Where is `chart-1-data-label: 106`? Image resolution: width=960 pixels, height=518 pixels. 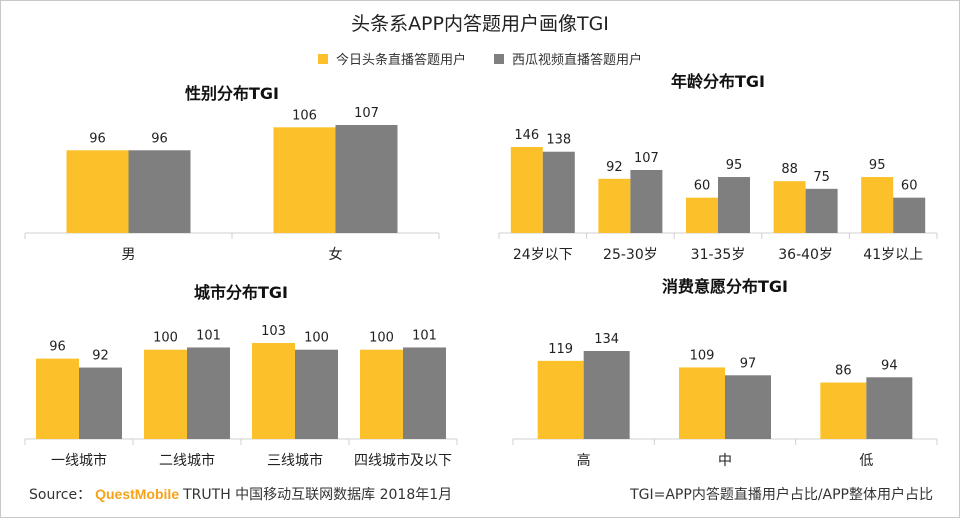 chart-1-data-label: 106 is located at coordinates (304, 115).